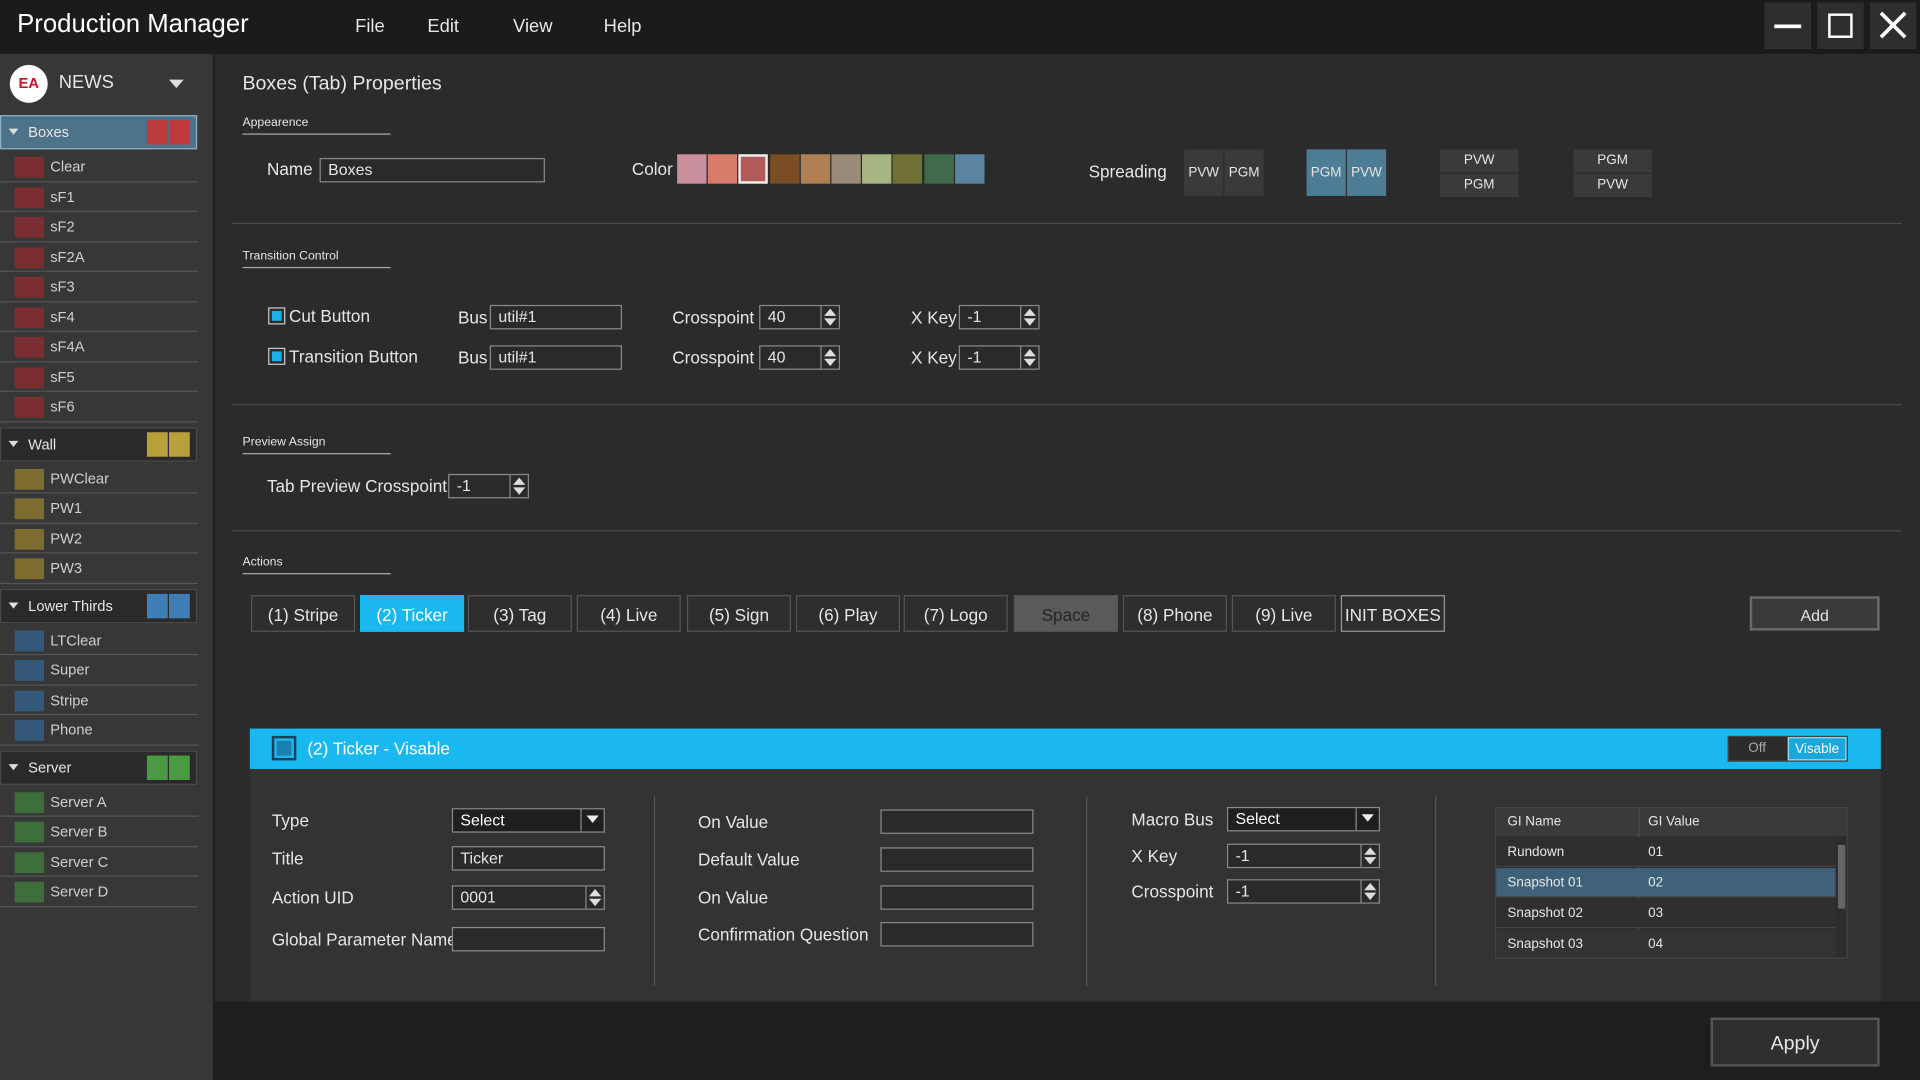 This screenshot has width=1920, height=1080. I want to click on detail-checkbox-fill, so click(284, 748).